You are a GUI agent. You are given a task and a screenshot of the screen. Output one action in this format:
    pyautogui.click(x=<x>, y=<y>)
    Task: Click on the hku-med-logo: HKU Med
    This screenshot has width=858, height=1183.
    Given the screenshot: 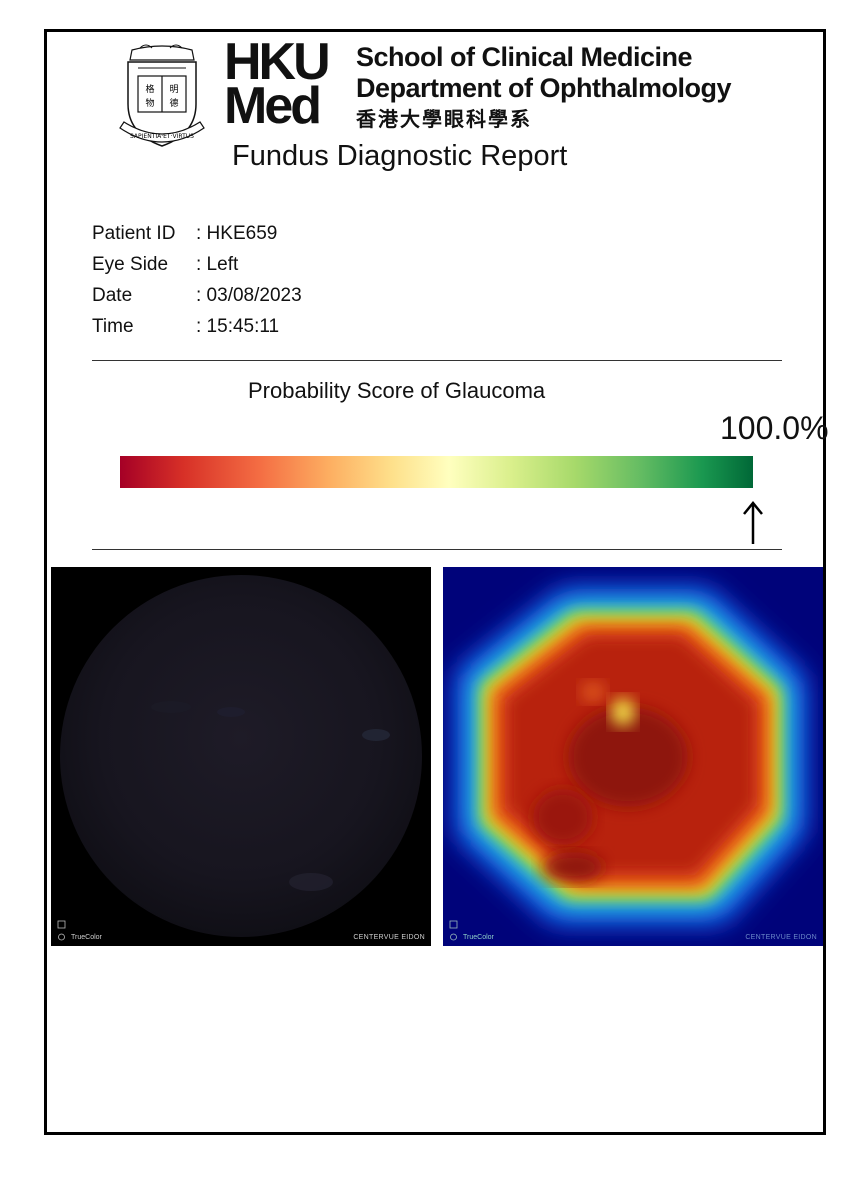 What is the action you would take?
    pyautogui.click(x=277, y=84)
    